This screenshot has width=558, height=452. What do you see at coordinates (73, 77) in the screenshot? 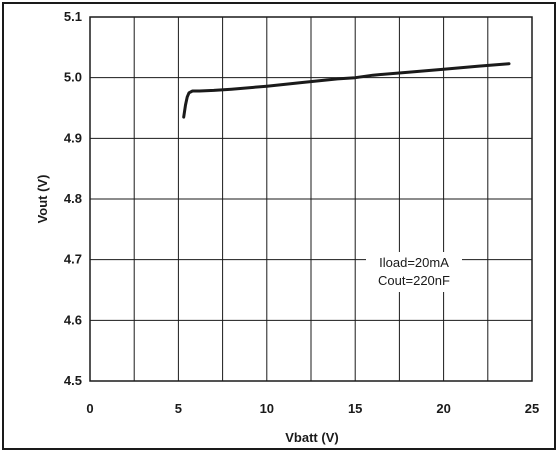
I see `y-tick-label: 5.0` at bounding box center [73, 77].